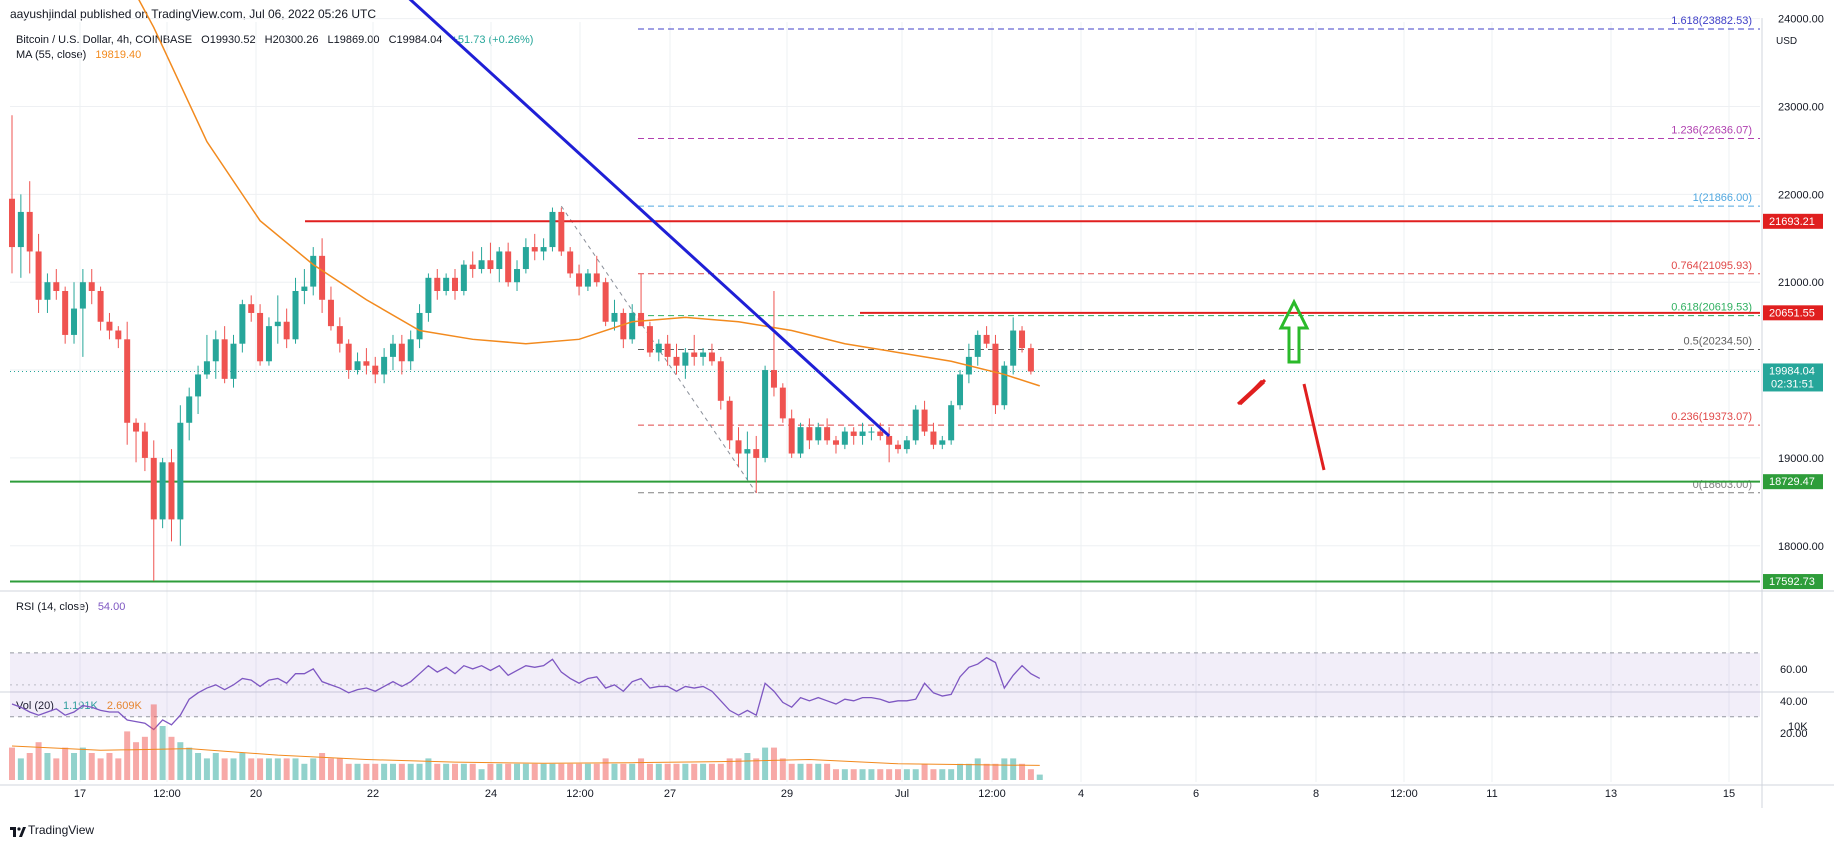  What do you see at coordinates (353, 40) in the screenshot?
I see `low-value: L19869.00` at bounding box center [353, 40].